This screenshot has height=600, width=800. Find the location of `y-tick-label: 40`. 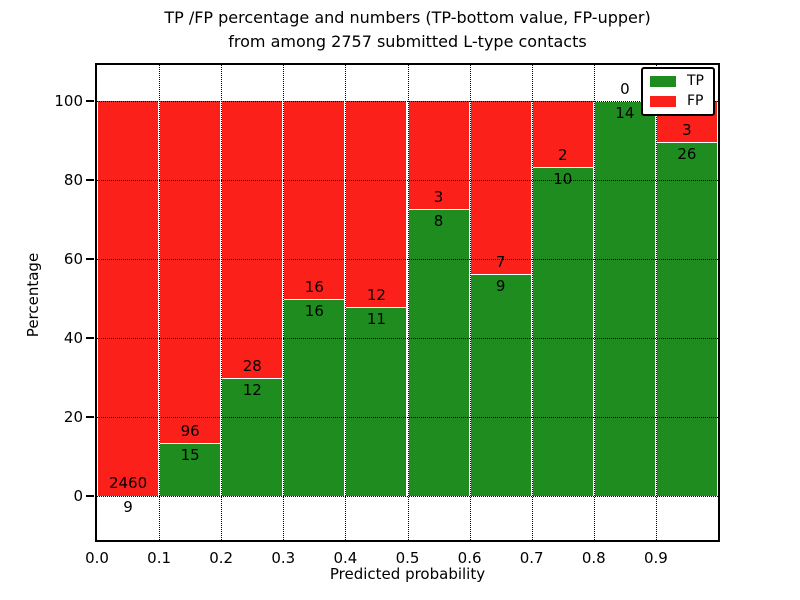

y-tick-label: 40 is located at coordinates (73, 338).